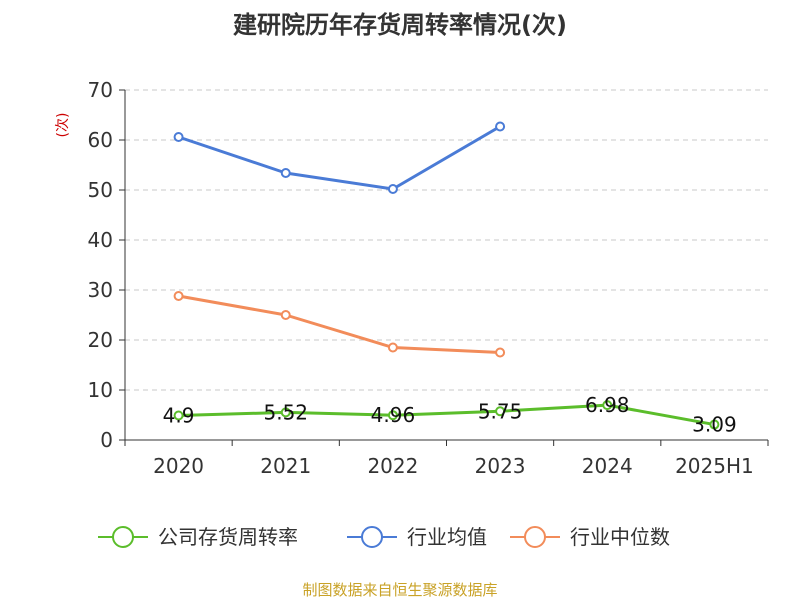 The width and height of the screenshot is (800, 600). What do you see at coordinates (620, 537) in the screenshot?
I see `legend-label: 行业中位数` at bounding box center [620, 537].